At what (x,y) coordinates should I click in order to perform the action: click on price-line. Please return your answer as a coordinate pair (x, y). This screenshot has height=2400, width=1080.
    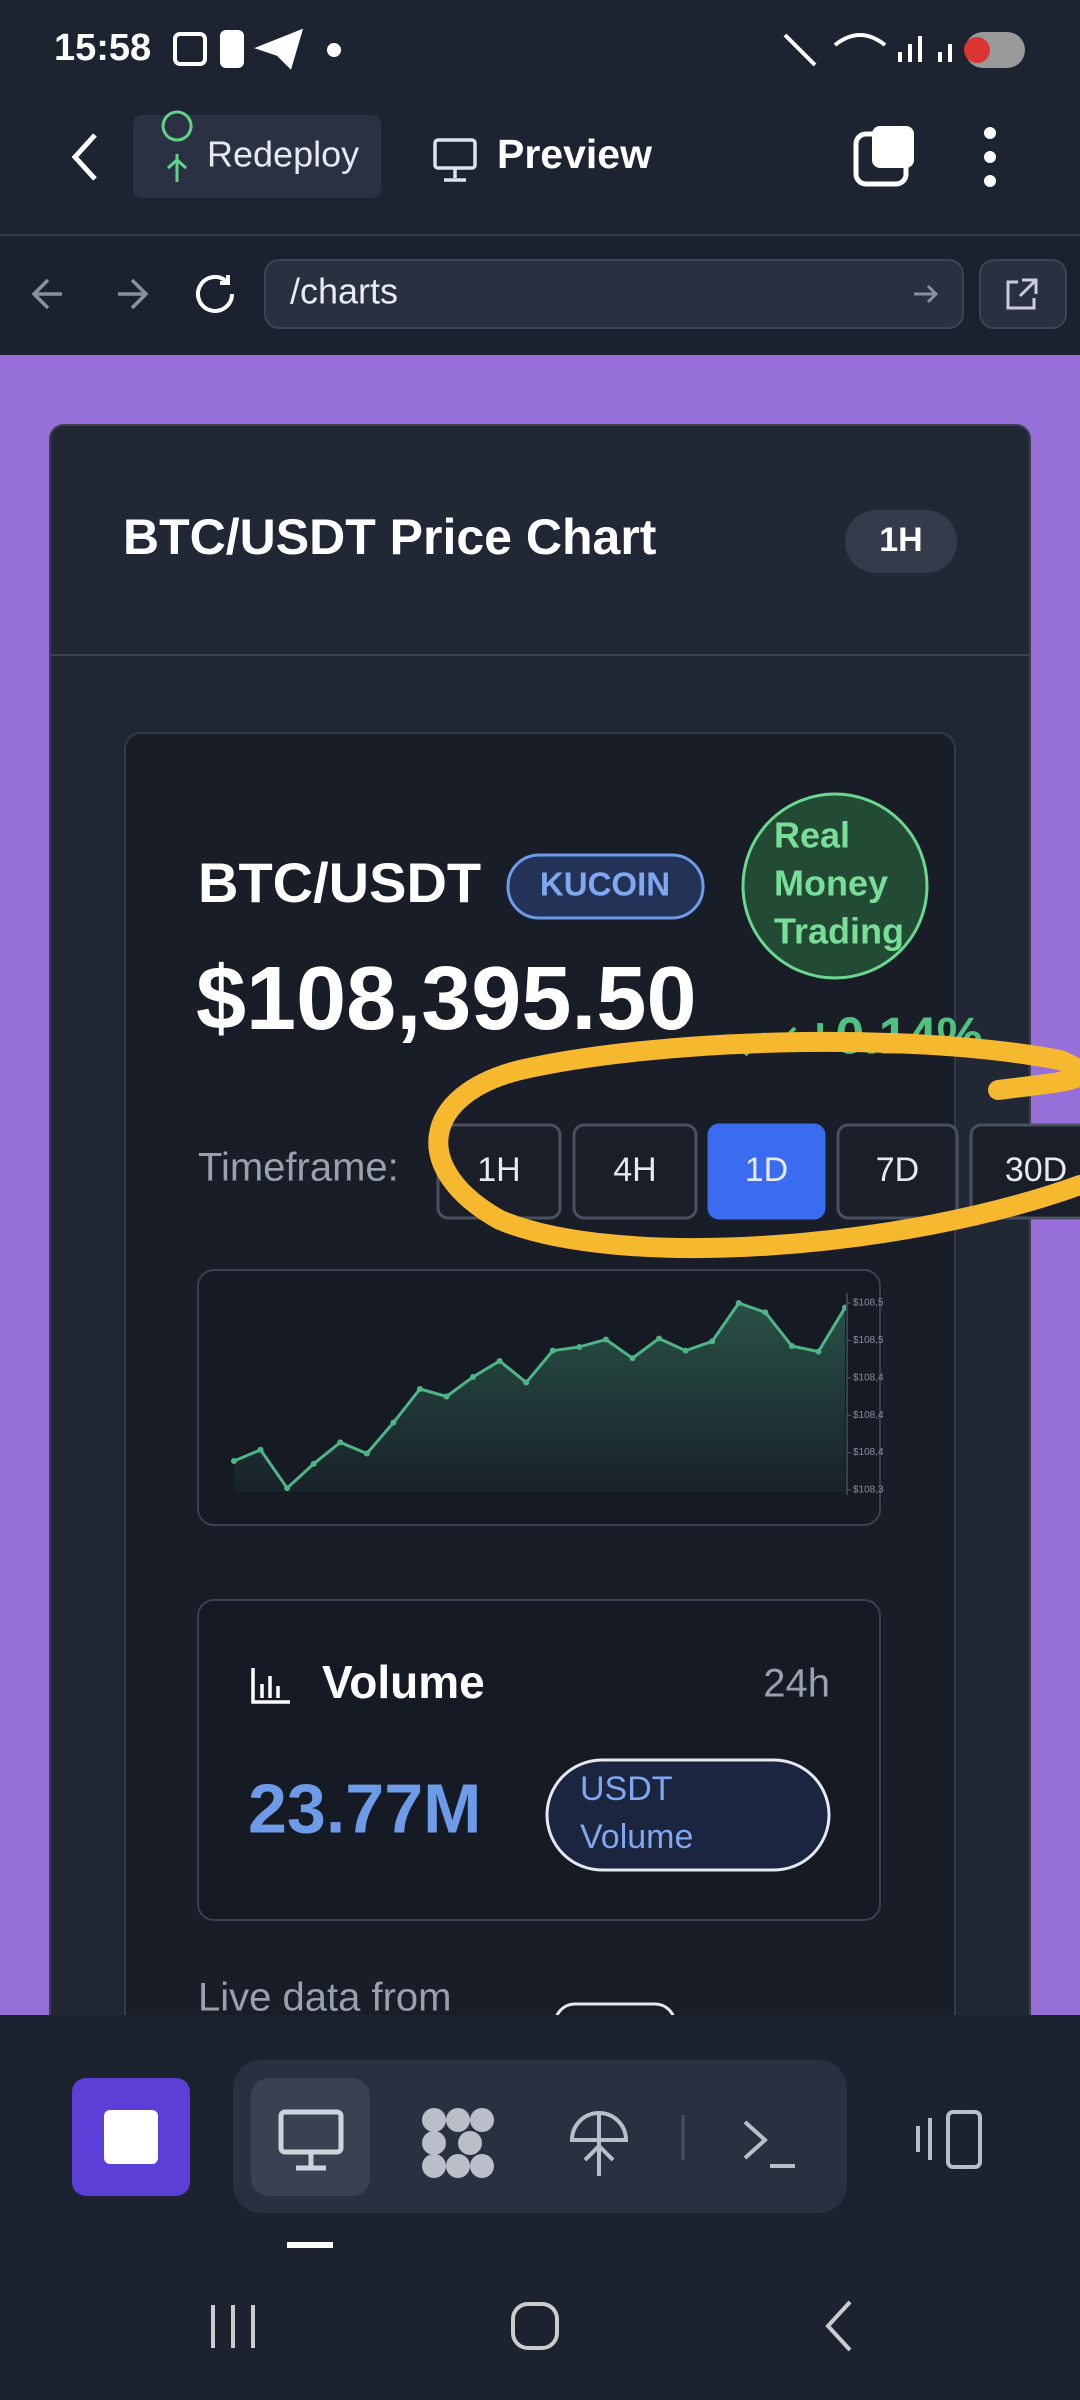
    Looking at the image, I should click on (540, 1396).